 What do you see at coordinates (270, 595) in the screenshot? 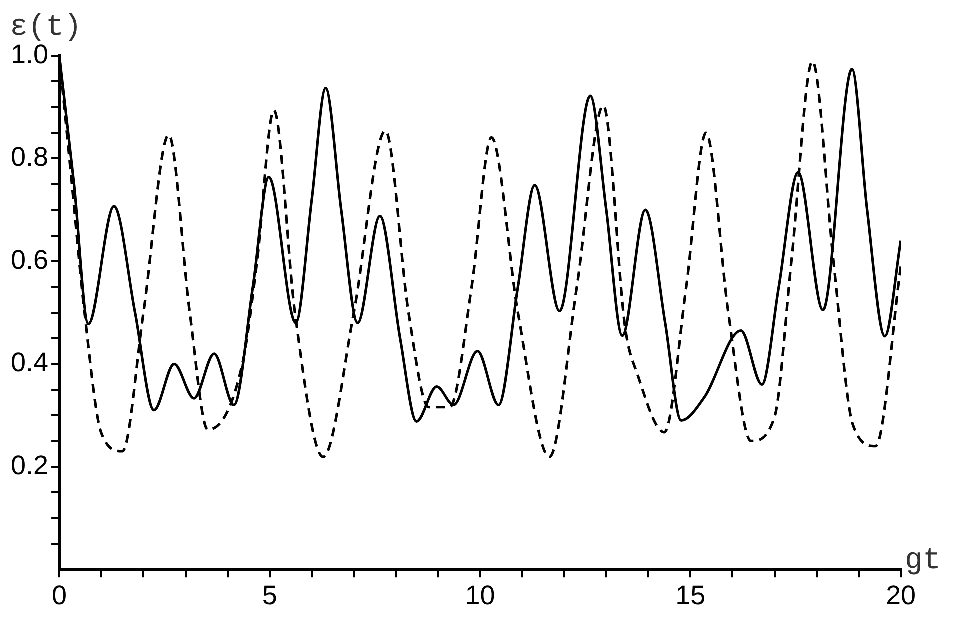
I see `x-tick-label: 5` at bounding box center [270, 595].